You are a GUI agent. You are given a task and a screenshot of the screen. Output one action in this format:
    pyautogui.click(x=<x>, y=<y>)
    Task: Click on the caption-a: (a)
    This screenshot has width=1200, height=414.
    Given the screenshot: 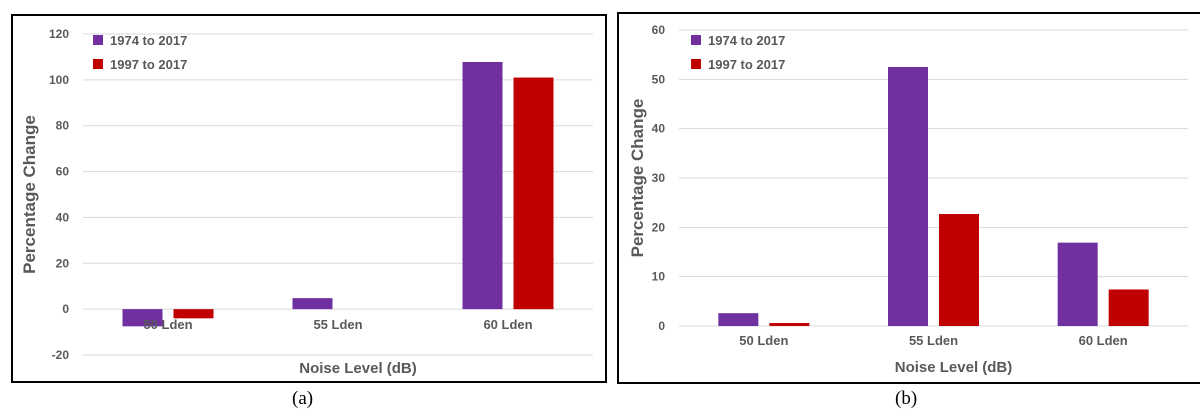 What is the action you would take?
    pyautogui.click(x=303, y=398)
    